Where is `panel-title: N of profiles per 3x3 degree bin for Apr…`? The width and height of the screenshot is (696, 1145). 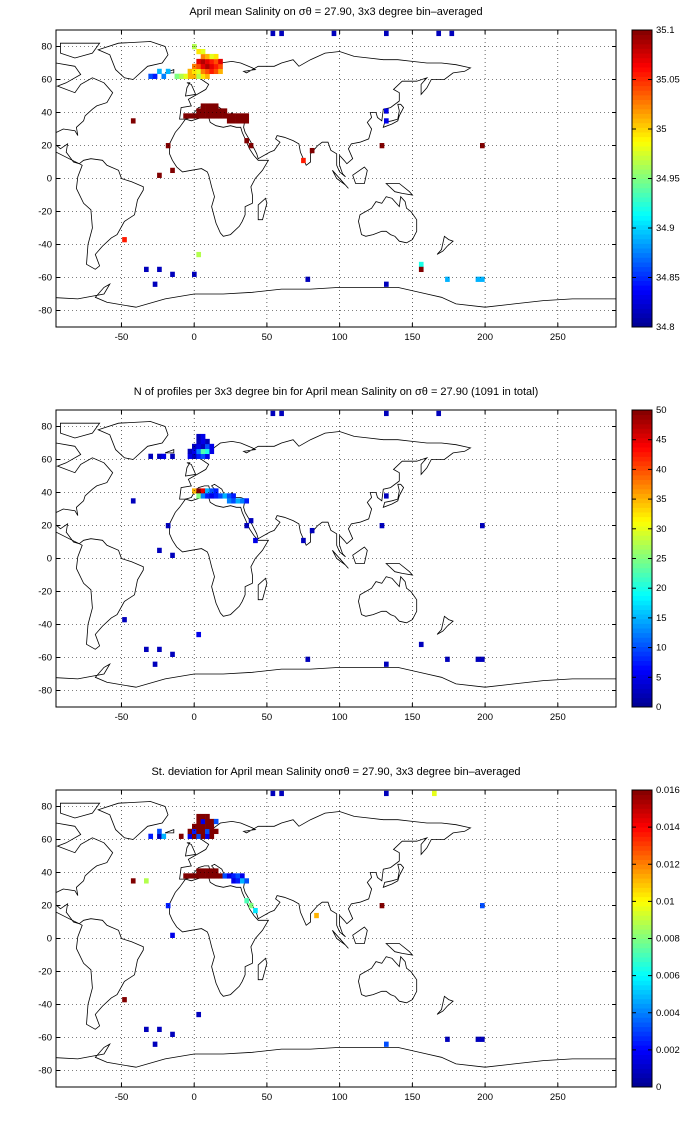 panel-title: N of profiles per 3x3 degree bin for Apr… is located at coordinates (336, 392).